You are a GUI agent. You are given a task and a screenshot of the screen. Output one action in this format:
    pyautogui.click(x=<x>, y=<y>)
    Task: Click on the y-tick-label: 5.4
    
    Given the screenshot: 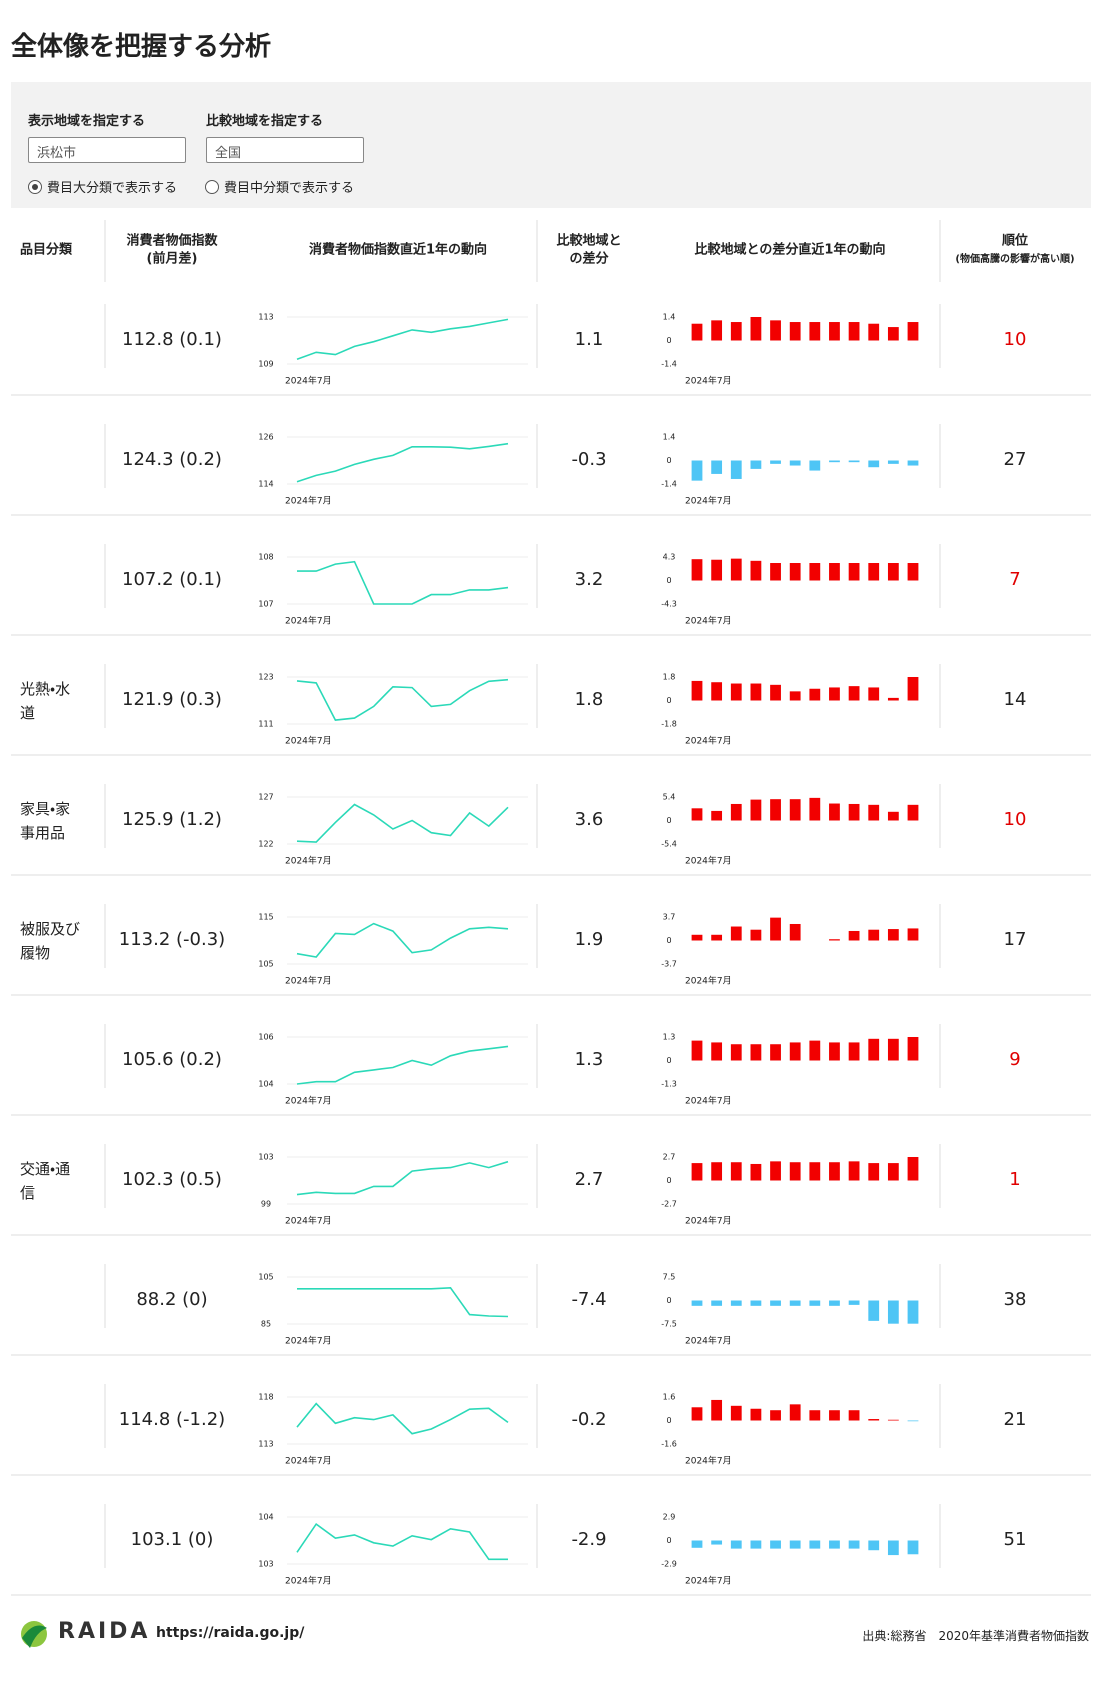 What is the action you would take?
    pyautogui.click(x=669, y=797)
    